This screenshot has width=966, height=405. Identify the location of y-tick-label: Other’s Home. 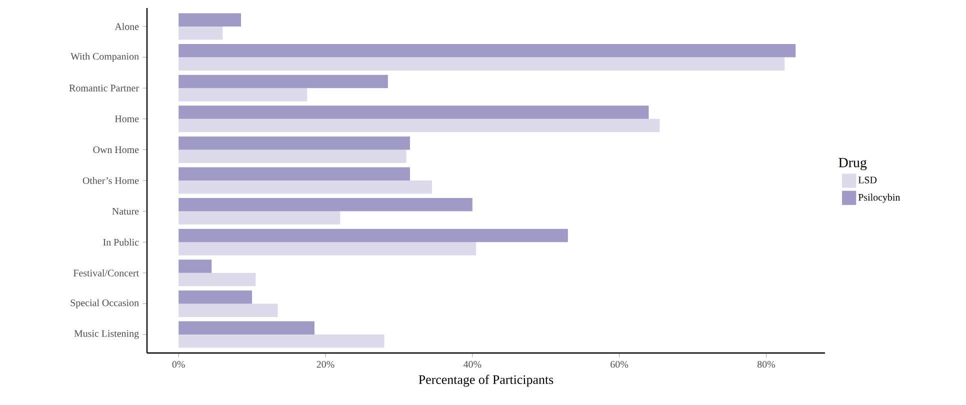
(110, 180).